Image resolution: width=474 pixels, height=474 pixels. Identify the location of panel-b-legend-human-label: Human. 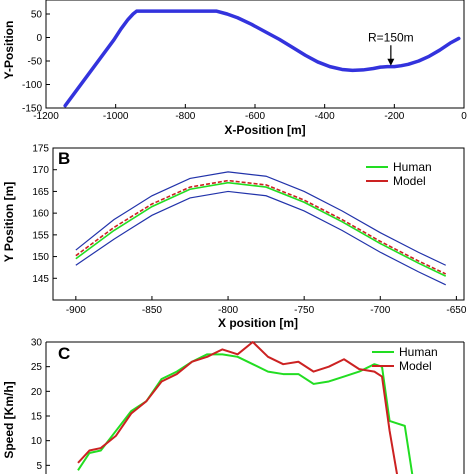
(412, 167).